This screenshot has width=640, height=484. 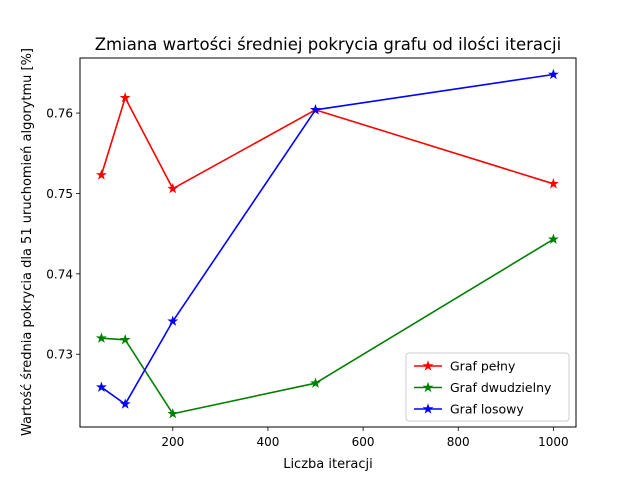 What do you see at coordinates (172, 442) in the screenshot?
I see `x-tick-label-0: 200` at bounding box center [172, 442].